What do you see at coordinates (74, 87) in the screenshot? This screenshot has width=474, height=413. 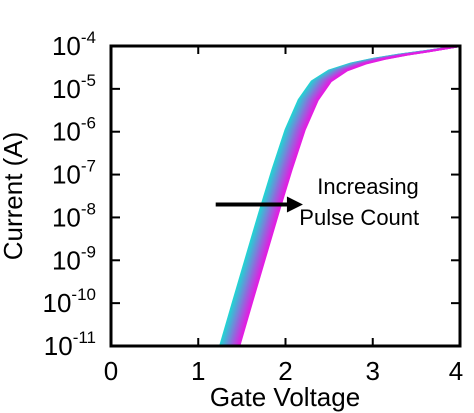 I see `y-tick-label: 10⁻⁵` at bounding box center [74, 87].